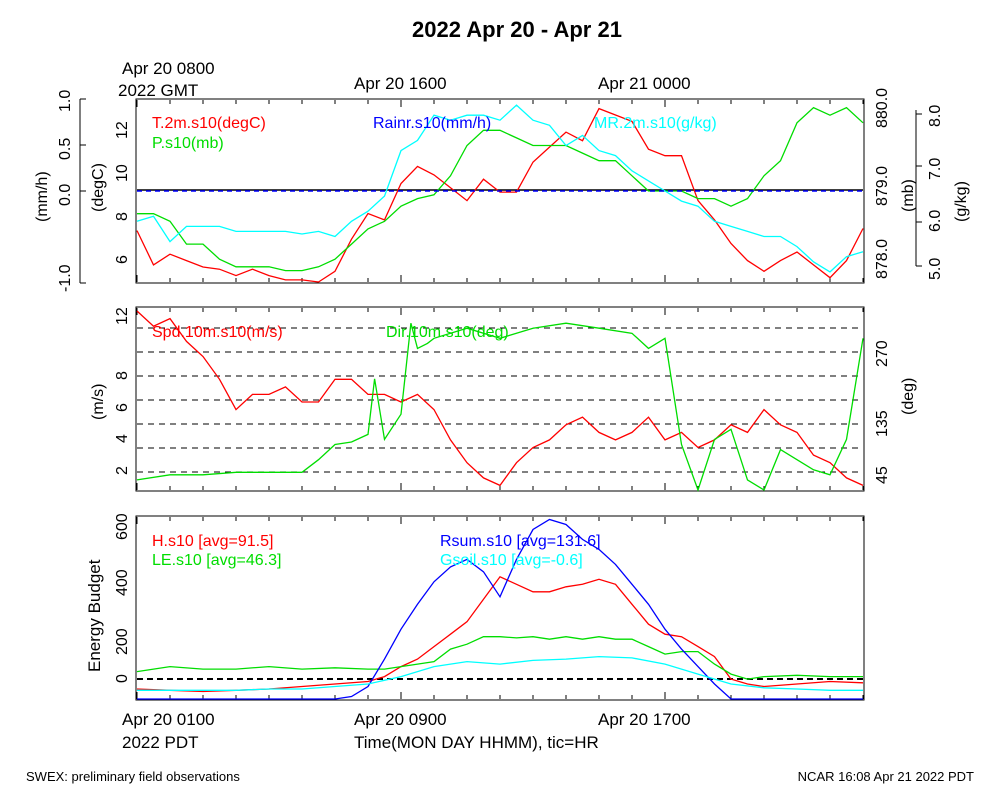 The width and height of the screenshot is (1000, 800). I want to click on legend-le: LE.s10 [avg=46.3], so click(216, 560).